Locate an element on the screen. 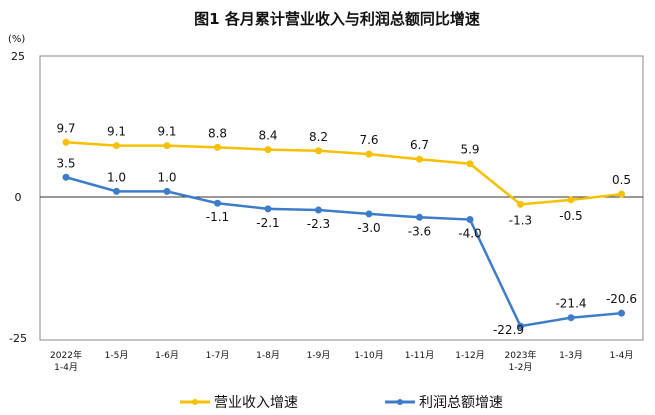 This screenshot has width=655, height=415. x-tick-label-line: 1-6月 is located at coordinates (167, 355).